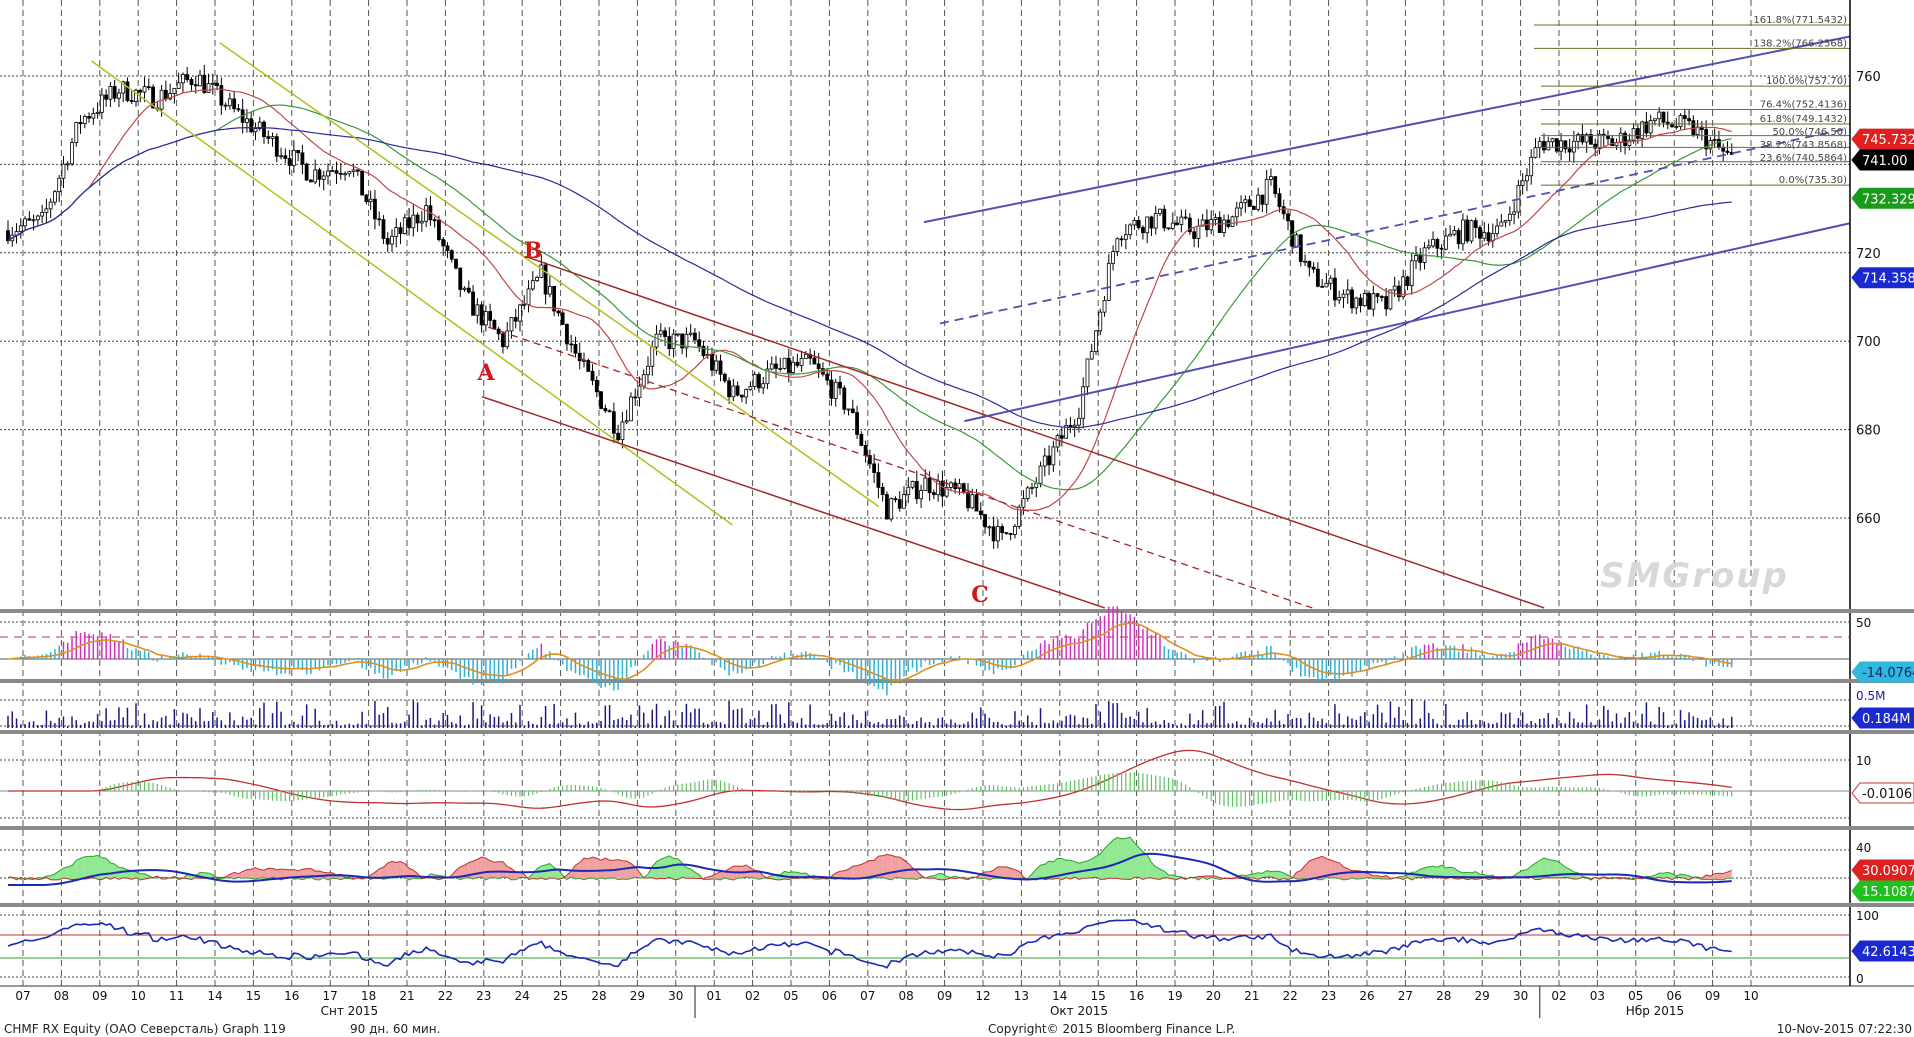 This screenshot has width=1914, height=1037. I want to click on month-label: Окт 2015, so click(1079, 1011).